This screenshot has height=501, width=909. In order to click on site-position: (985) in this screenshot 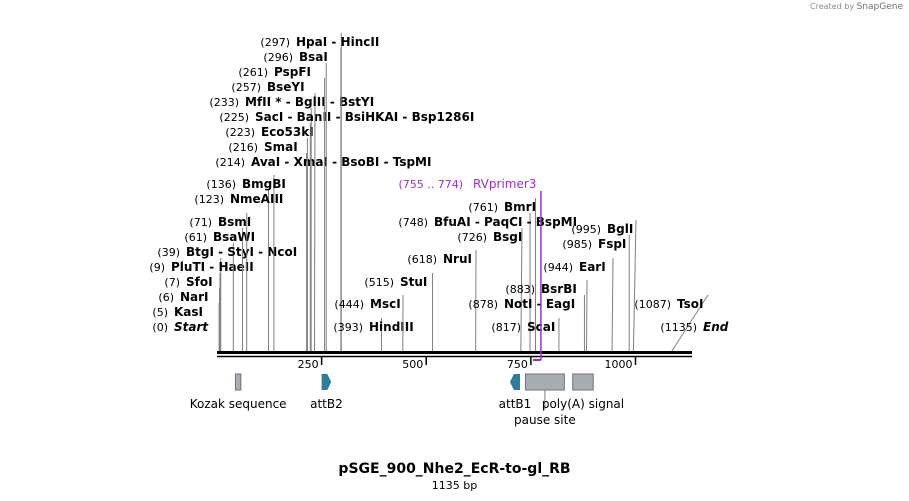, I will do `click(577, 244)`.